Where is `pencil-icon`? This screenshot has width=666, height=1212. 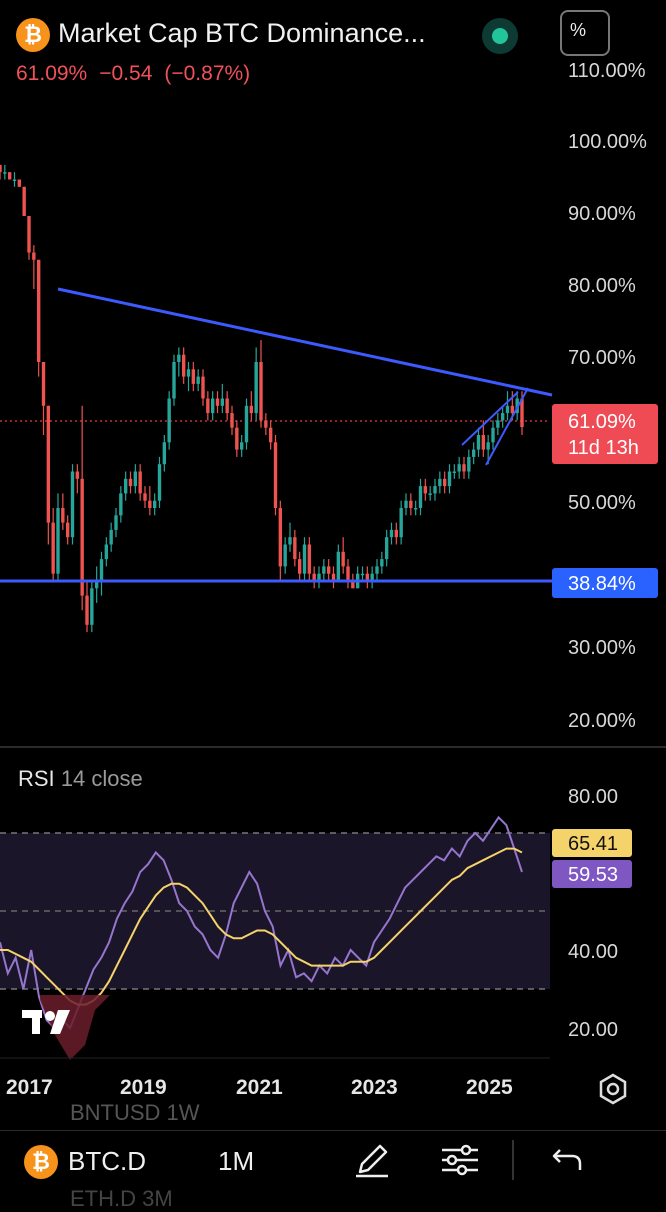 pencil-icon is located at coordinates (372, 1160).